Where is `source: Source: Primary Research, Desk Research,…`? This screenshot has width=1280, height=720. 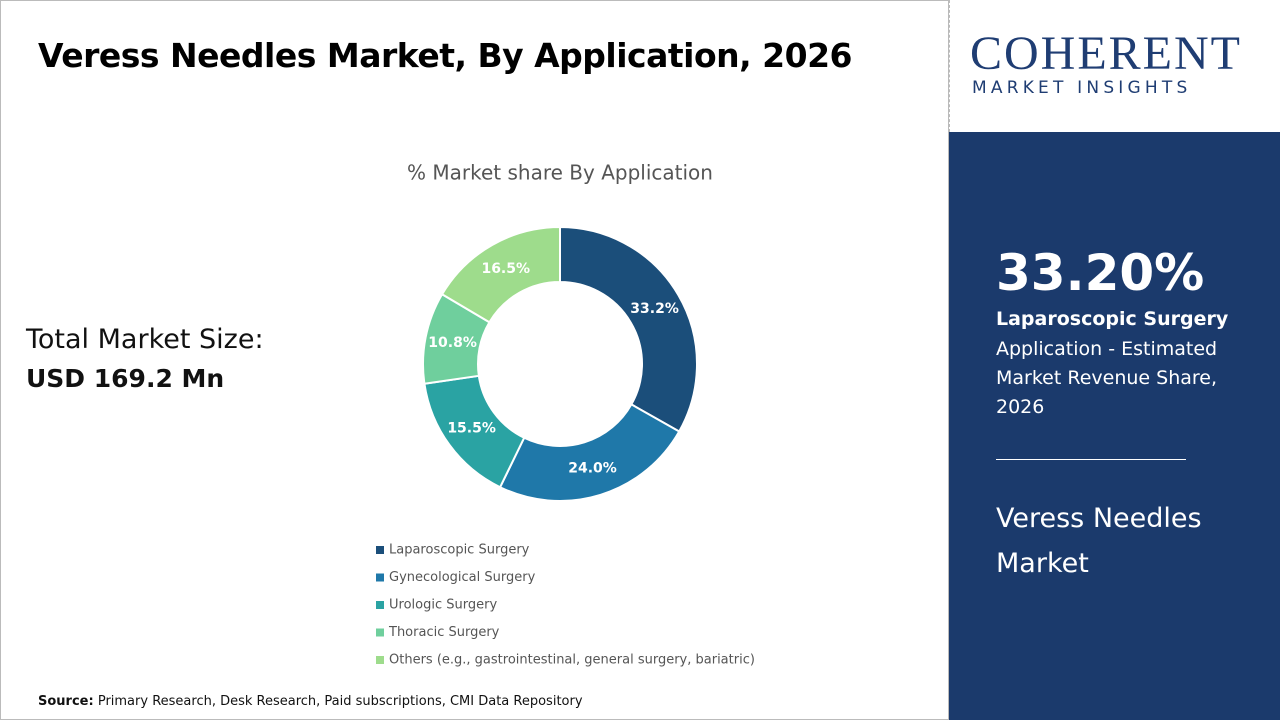
source: Source: Primary Research, Desk Research,… is located at coordinates (310, 701).